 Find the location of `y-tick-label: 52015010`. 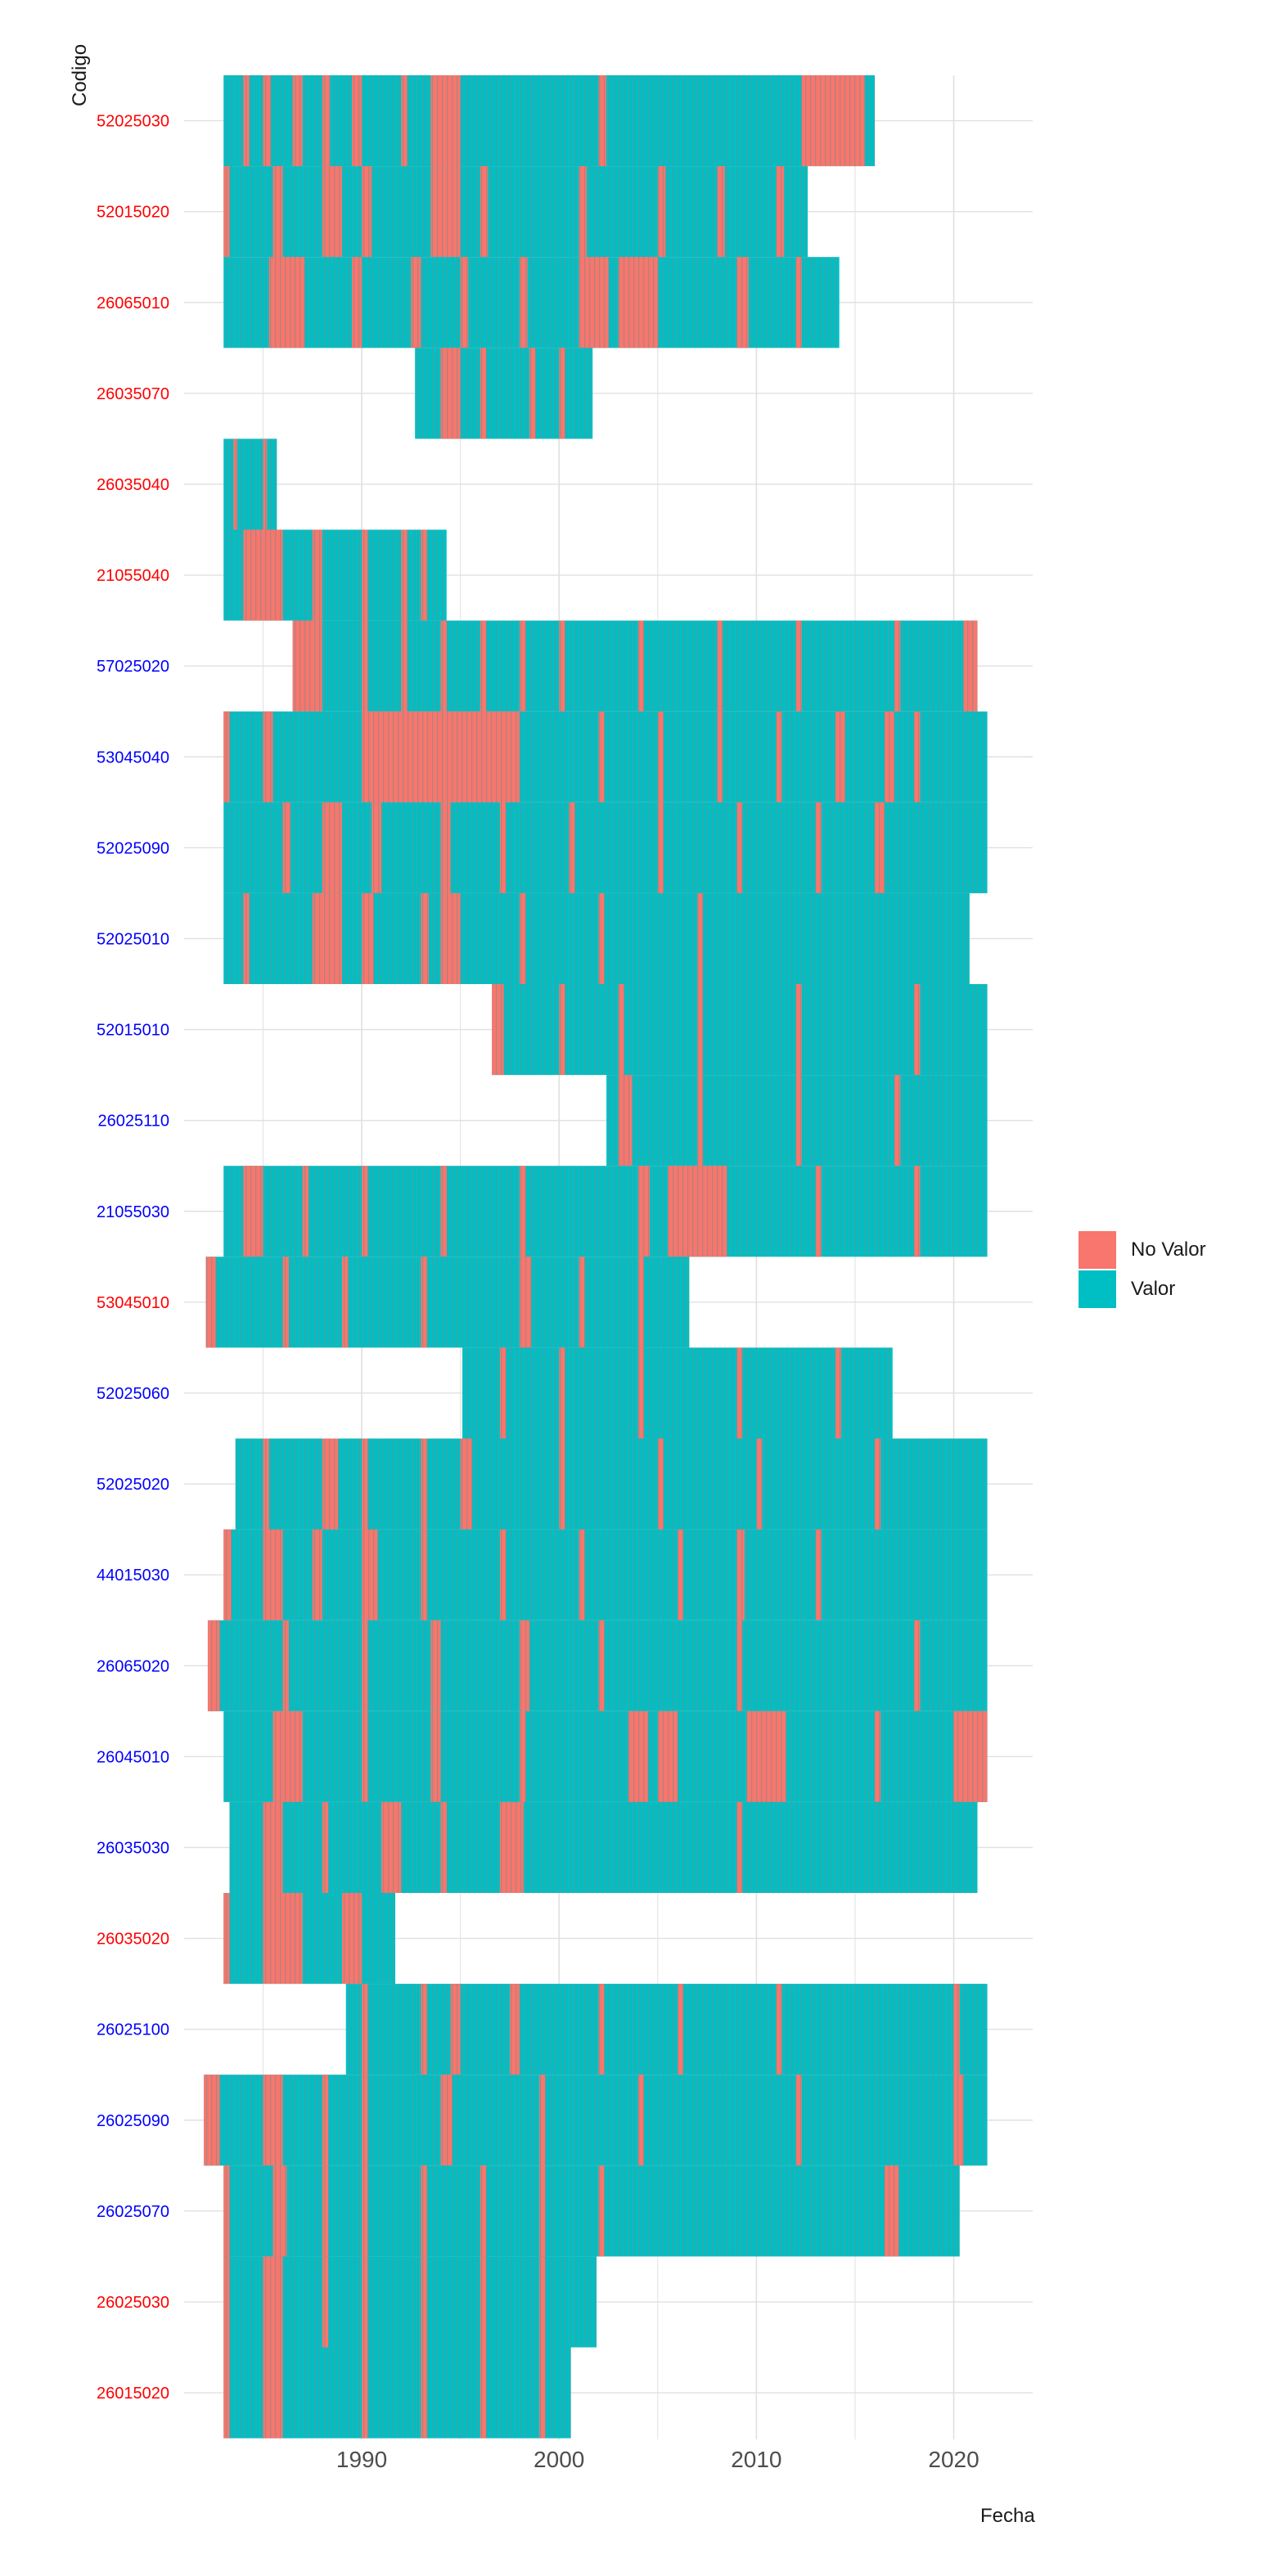

y-tick-label: 52015010 is located at coordinates (133, 1031).